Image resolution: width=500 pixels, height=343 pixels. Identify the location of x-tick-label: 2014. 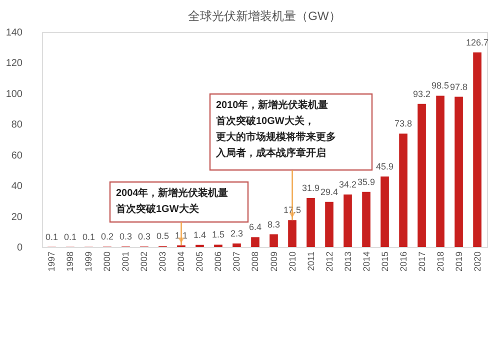
(366, 262).